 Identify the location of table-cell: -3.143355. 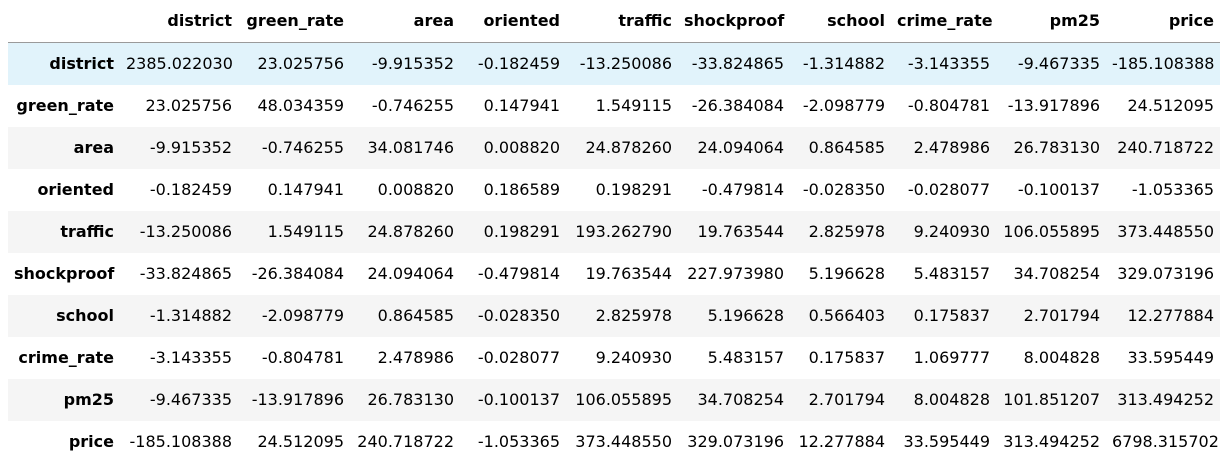
(948, 63).